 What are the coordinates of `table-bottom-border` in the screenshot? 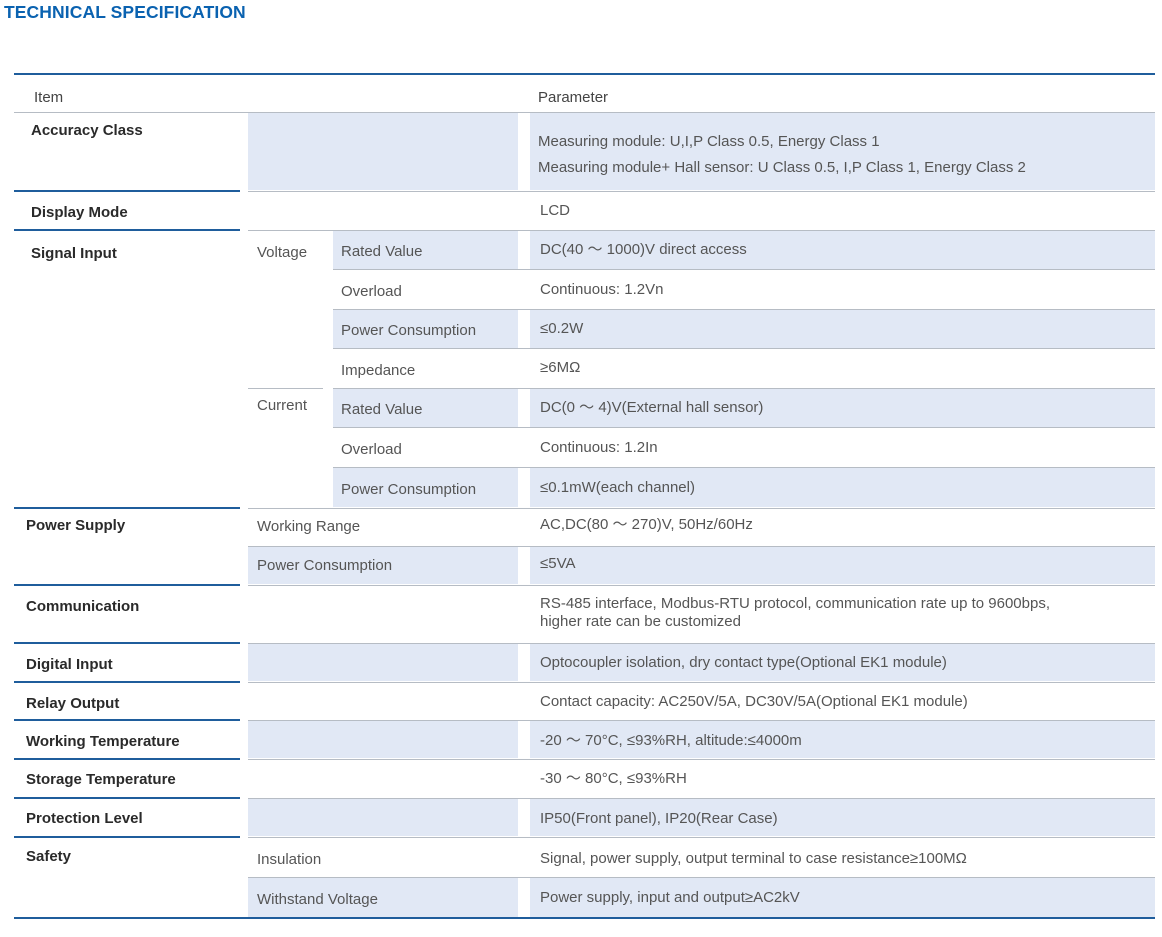 It's located at (584, 918).